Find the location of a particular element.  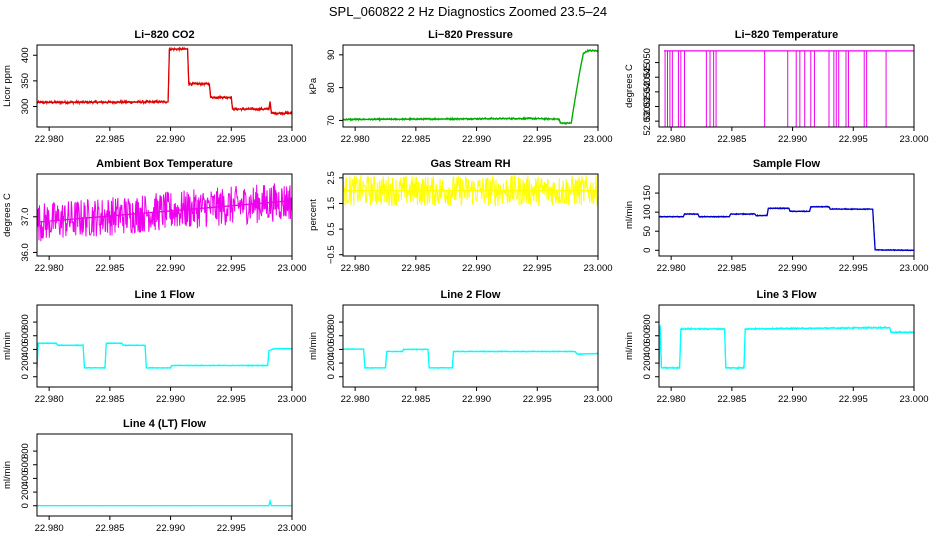

y-tick-label: 50 is located at coordinates (647, 231).